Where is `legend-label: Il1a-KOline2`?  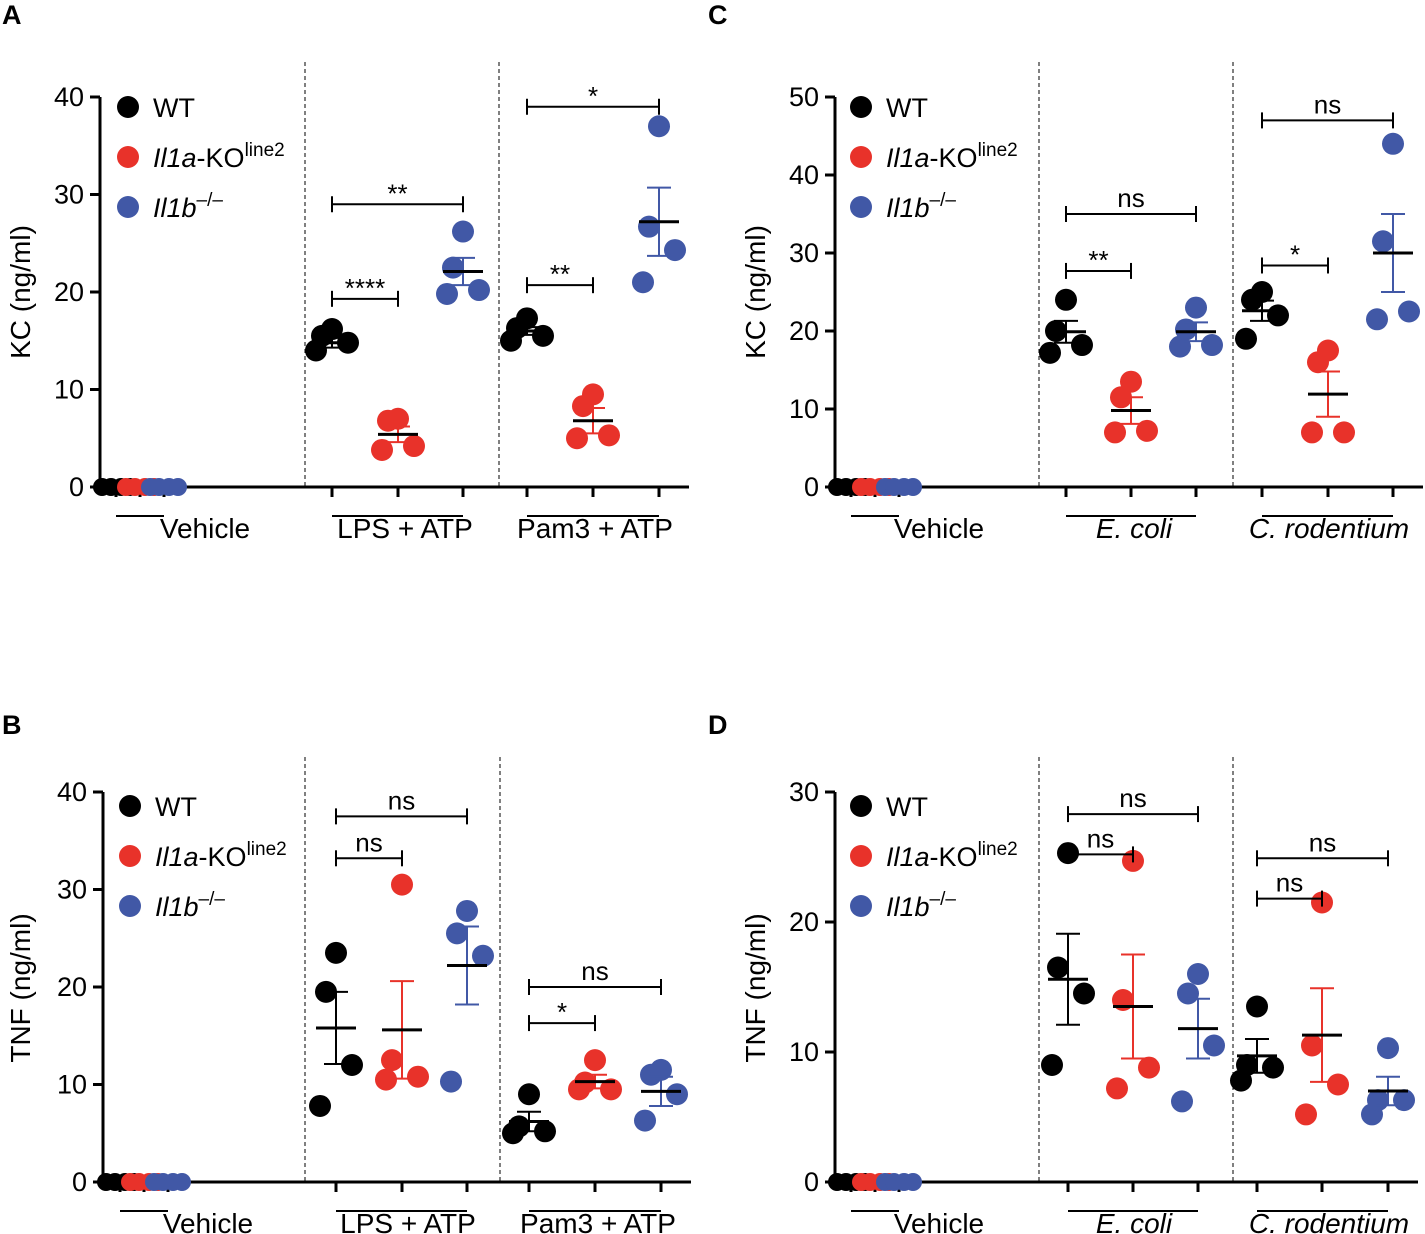 legend-label: Il1a-KOline2 is located at coordinates (219, 156).